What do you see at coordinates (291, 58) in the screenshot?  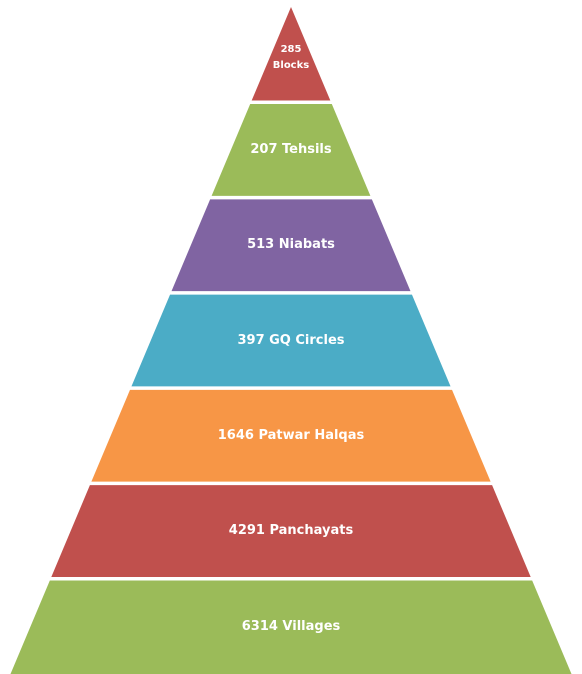 I see `level-label: 285 Blocks` at bounding box center [291, 58].